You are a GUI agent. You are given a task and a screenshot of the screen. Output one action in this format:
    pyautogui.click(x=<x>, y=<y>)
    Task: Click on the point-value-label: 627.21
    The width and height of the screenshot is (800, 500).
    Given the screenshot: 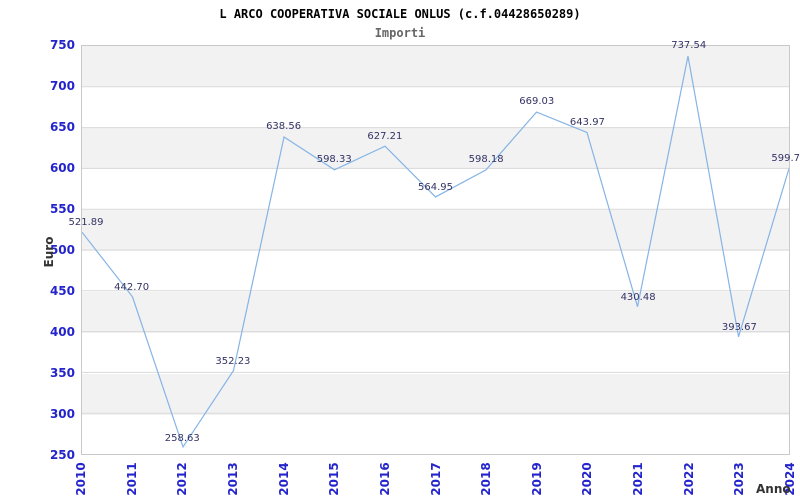 What is the action you would take?
    pyautogui.click(x=385, y=136)
    